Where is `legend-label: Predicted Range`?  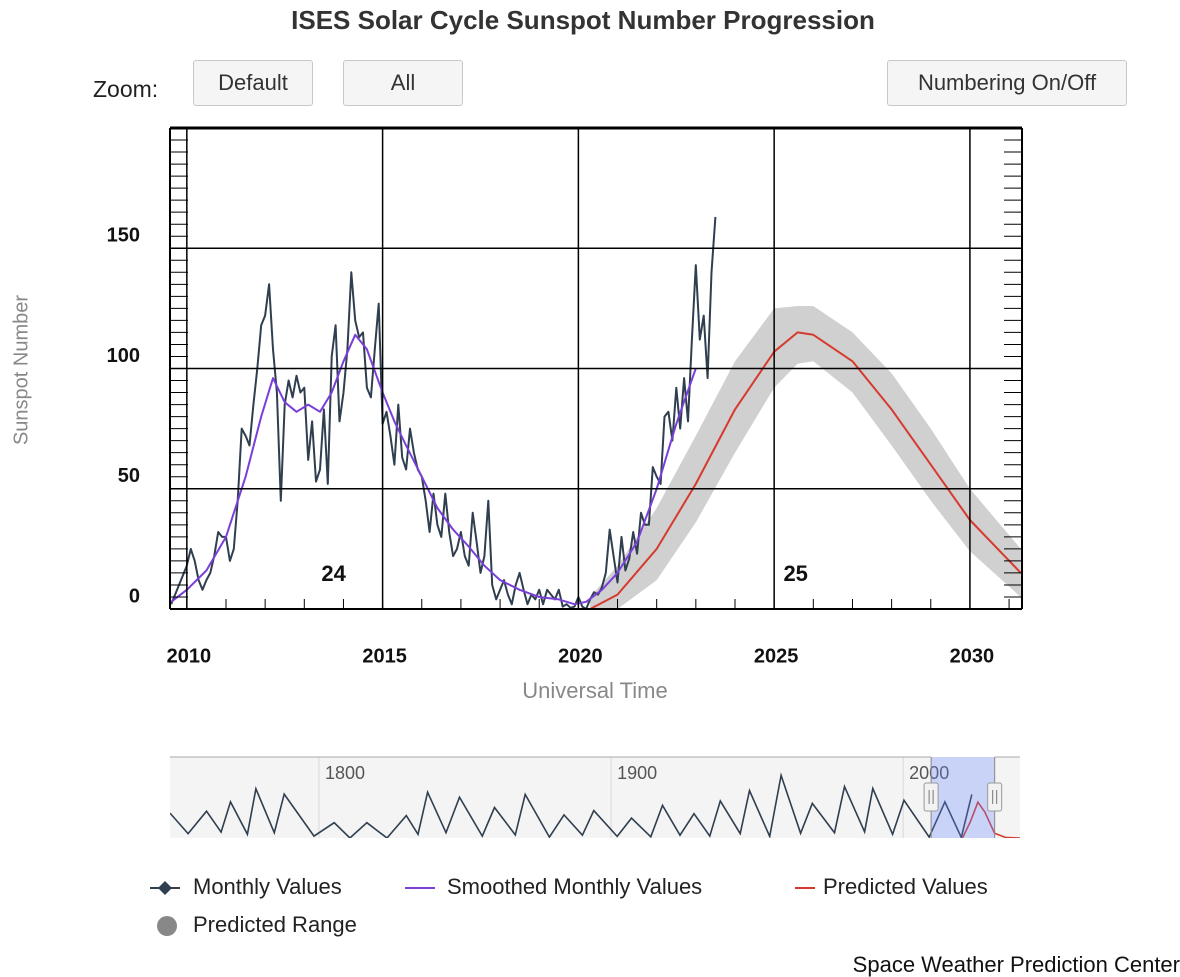 legend-label: Predicted Range is located at coordinates (275, 924).